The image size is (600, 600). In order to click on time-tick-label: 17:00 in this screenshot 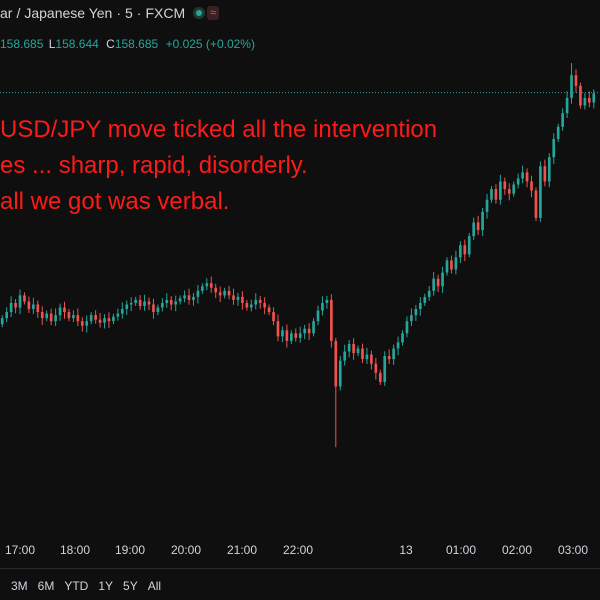, I will do `click(20, 550)`.